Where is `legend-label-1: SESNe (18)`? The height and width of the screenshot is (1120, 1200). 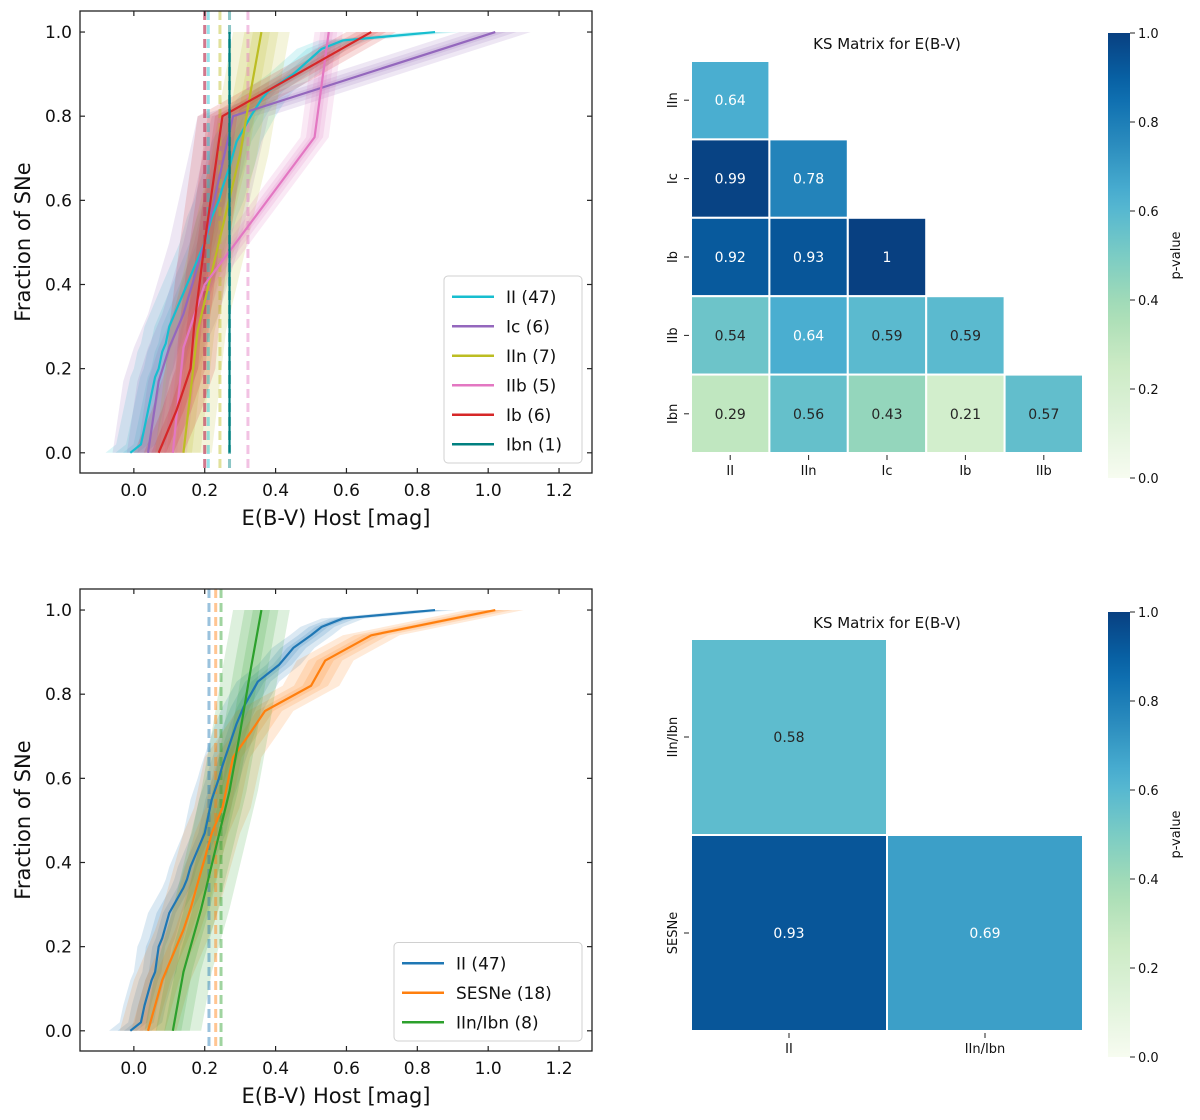
legend-label-1: SESNe (18) is located at coordinates (504, 994).